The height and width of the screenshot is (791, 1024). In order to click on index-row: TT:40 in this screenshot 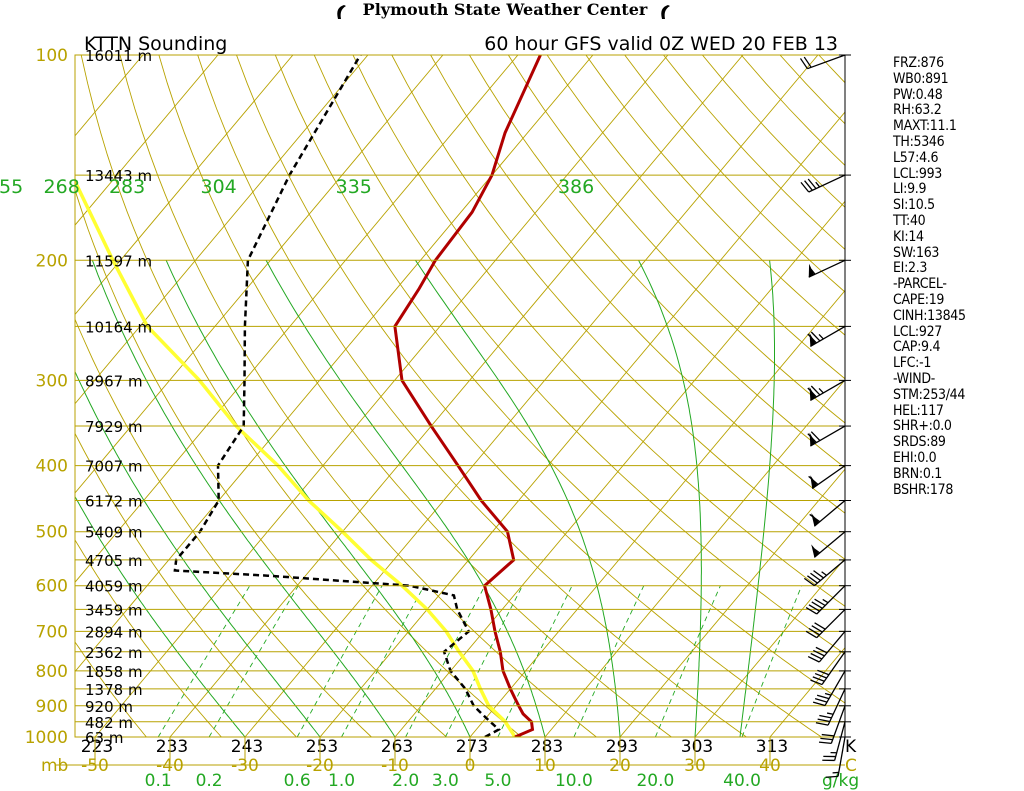, I will do `click(909, 220)`.